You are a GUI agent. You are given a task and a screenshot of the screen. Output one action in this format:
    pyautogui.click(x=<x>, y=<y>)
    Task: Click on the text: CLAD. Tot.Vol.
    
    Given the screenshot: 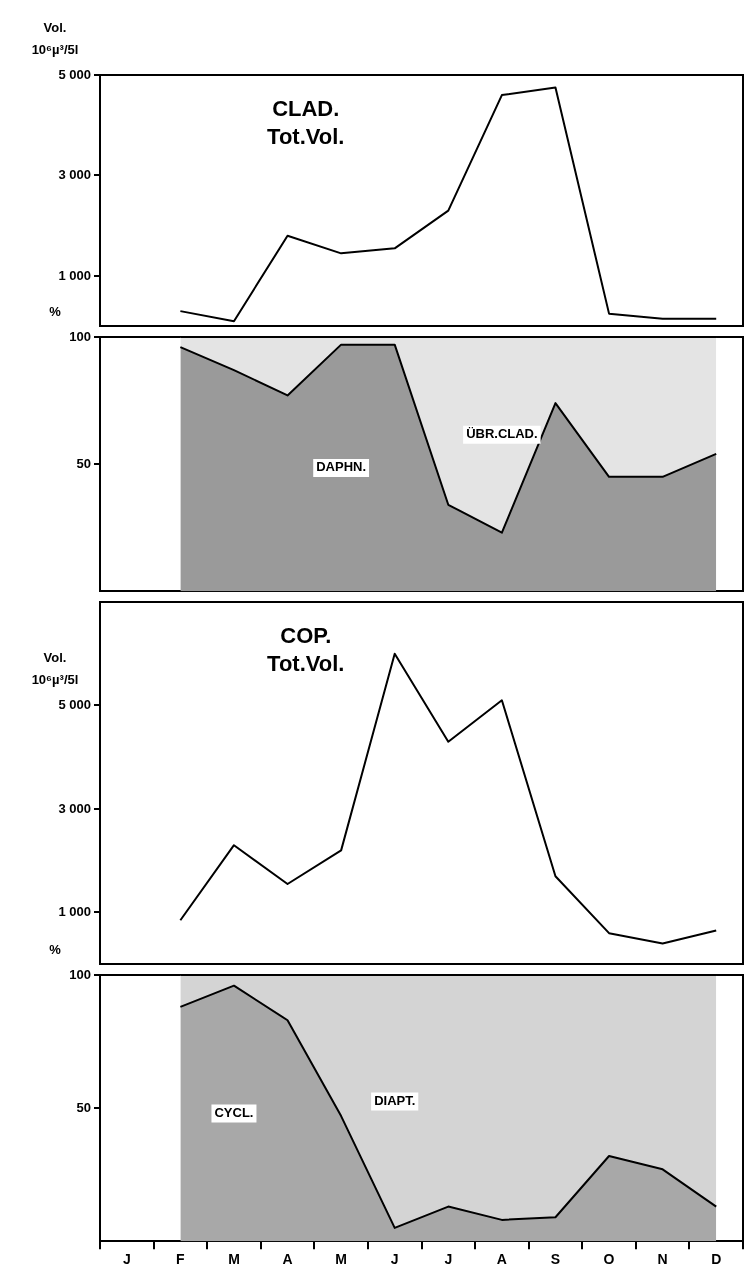 What is the action you would take?
    pyautogui.click(x=306, y=123)
    